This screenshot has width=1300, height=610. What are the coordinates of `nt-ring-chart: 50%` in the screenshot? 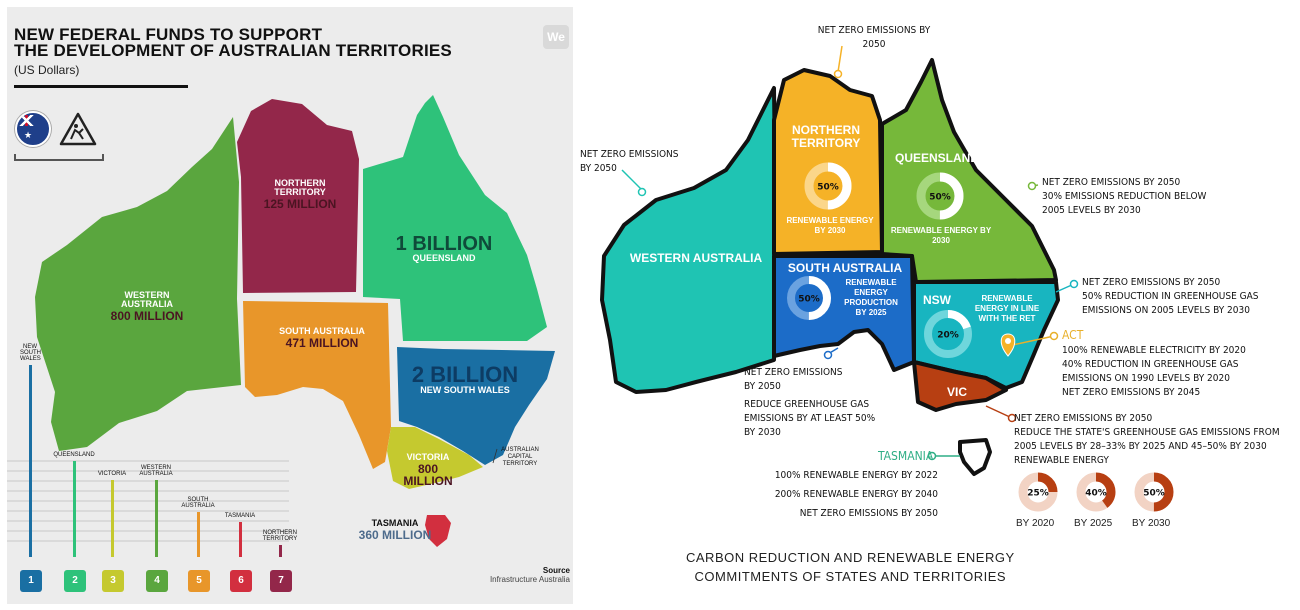 It's located at (828, 186).